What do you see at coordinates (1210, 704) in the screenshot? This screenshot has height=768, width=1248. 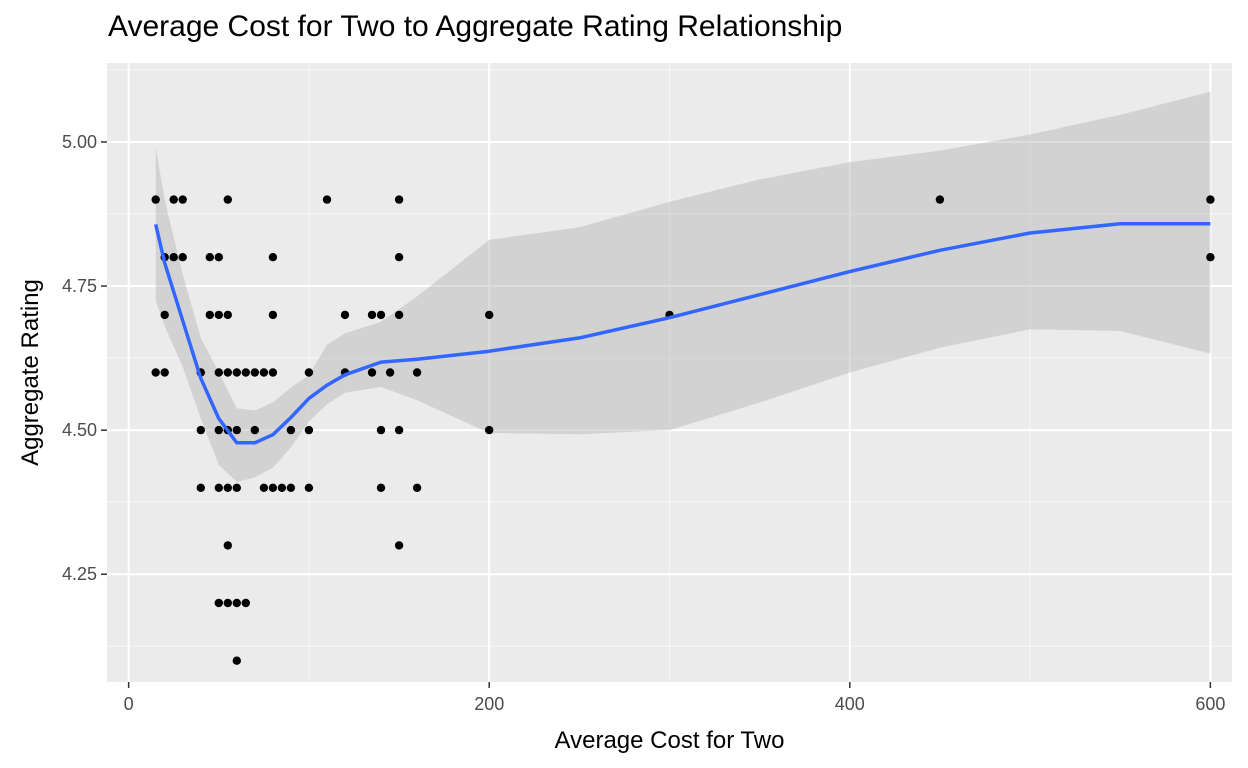 I see `x-tick-label: 600` at bounding box center [1210, 704].